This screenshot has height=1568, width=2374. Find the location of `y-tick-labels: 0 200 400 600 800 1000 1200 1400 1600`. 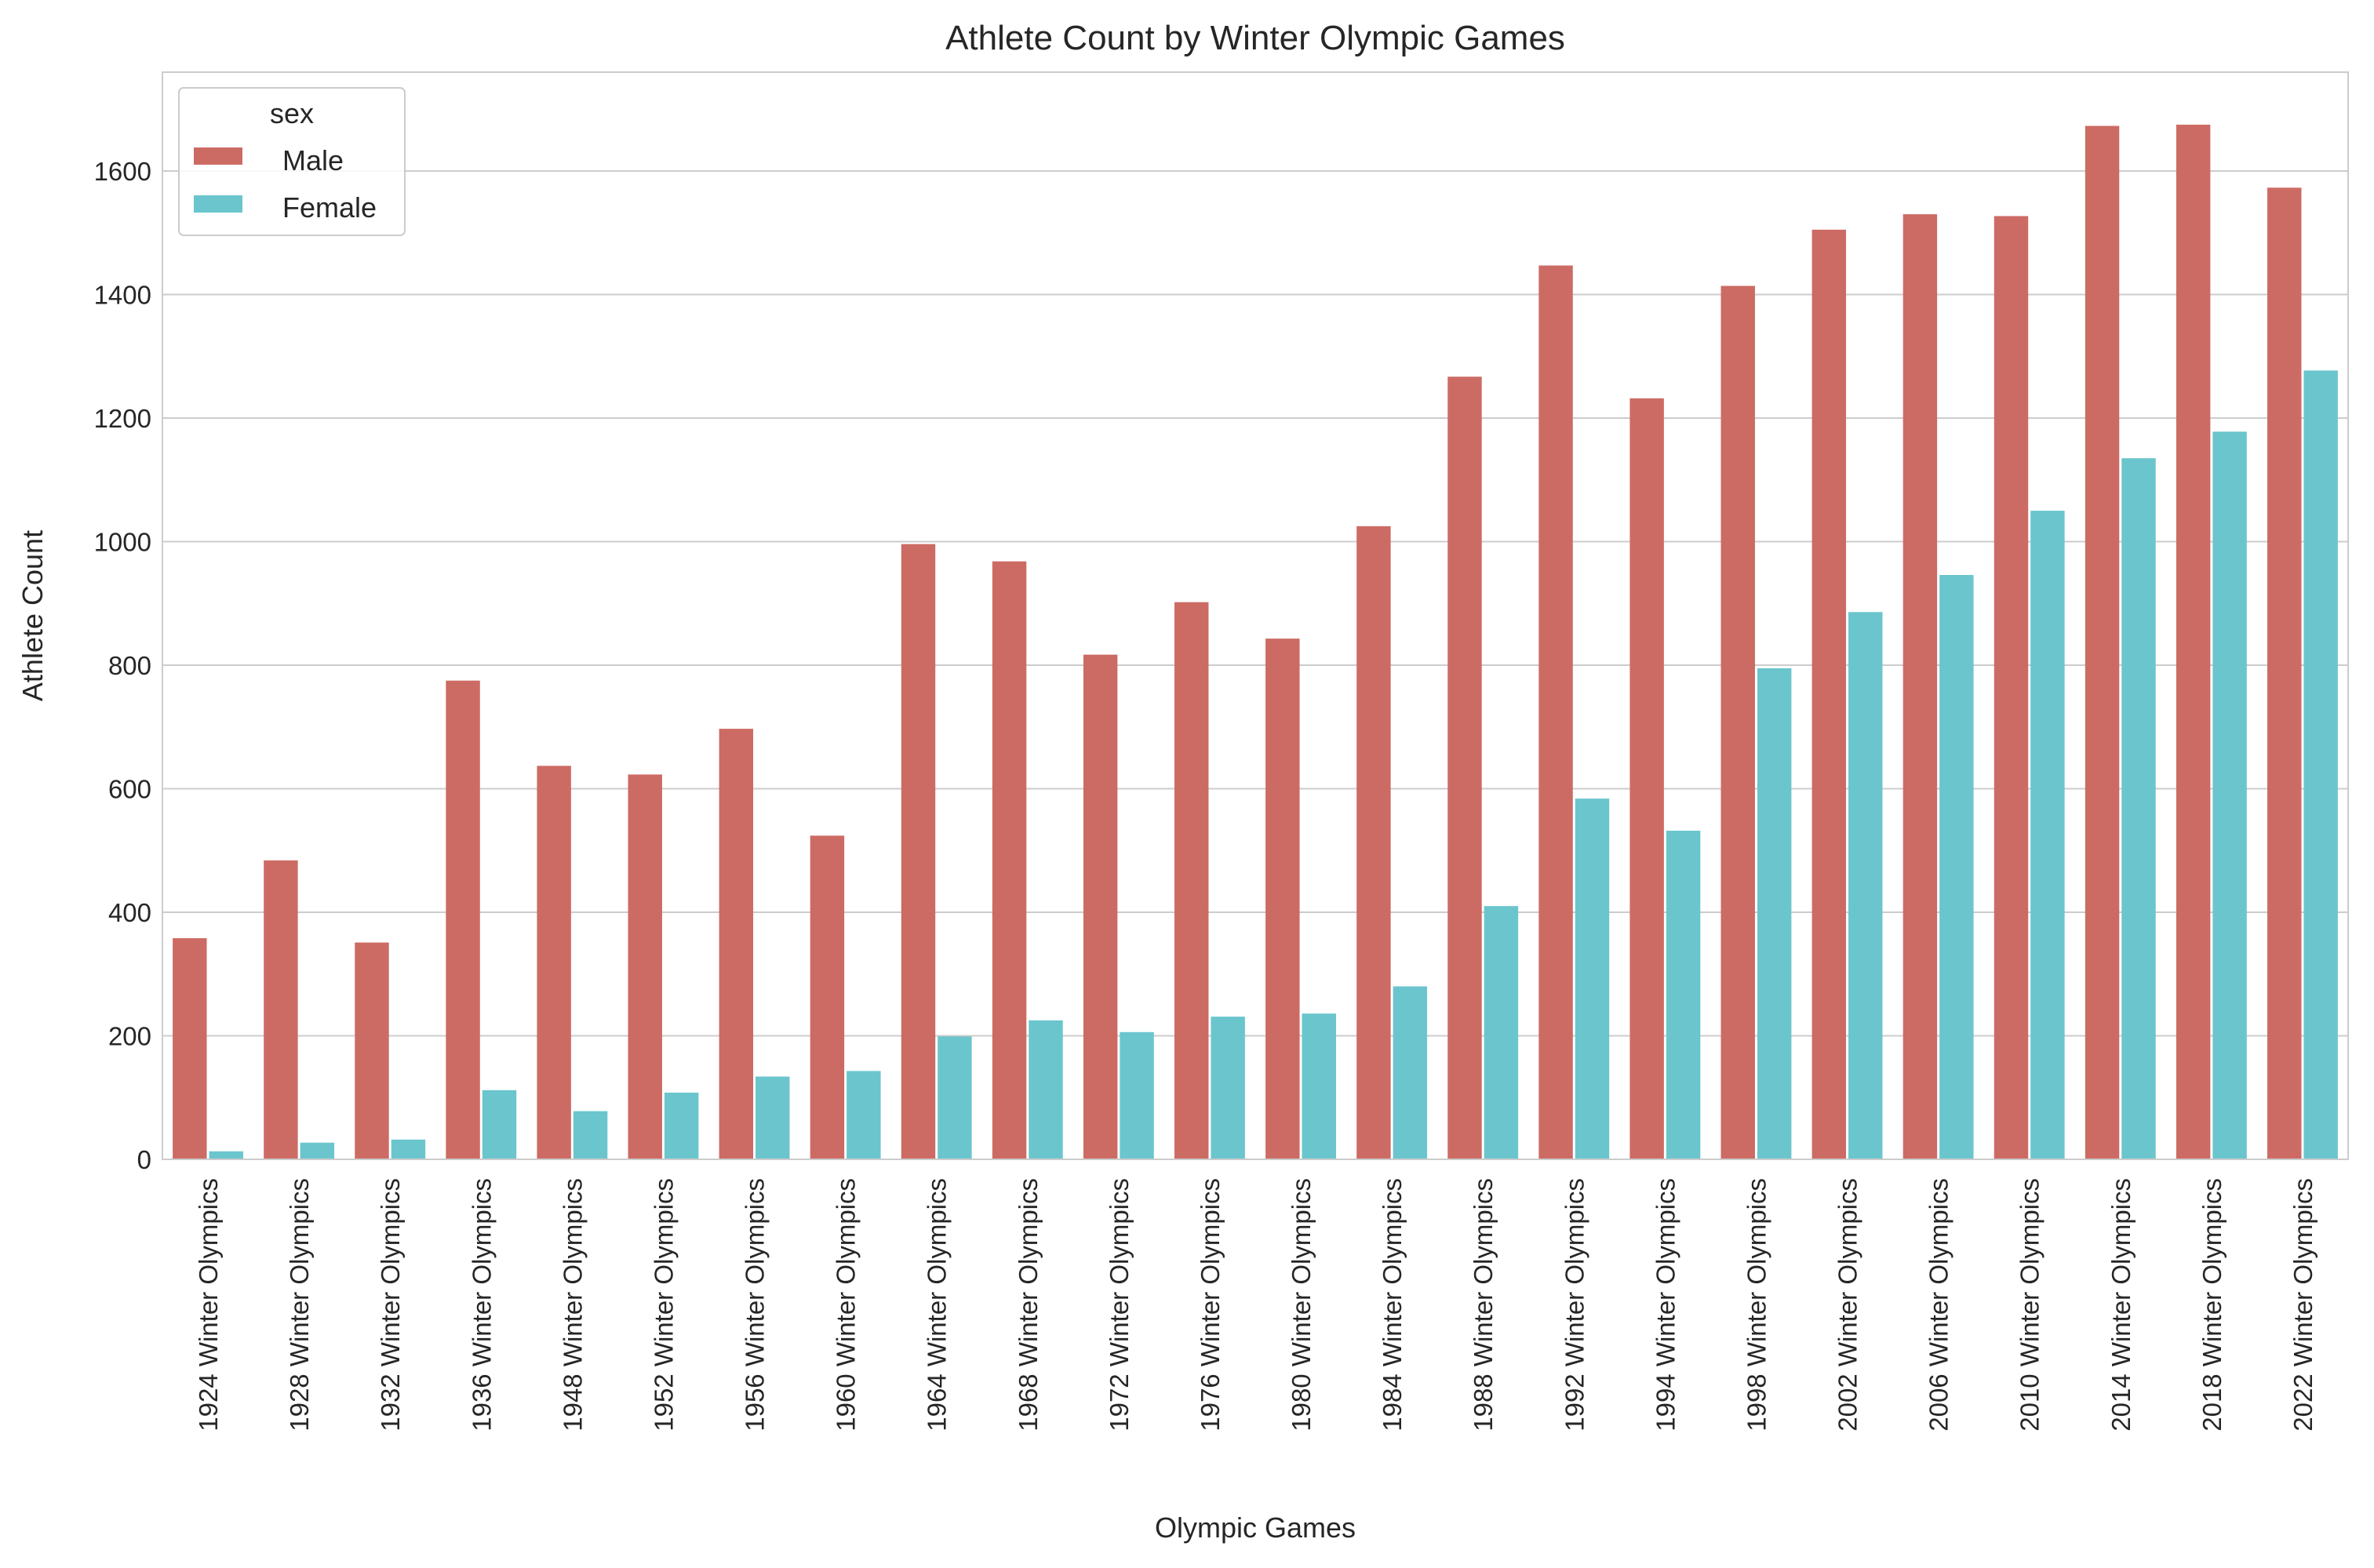

y-tick-labels: 0 200 400 600 800 1000 1200 1400 1600 is located at coordinates (123, 665).